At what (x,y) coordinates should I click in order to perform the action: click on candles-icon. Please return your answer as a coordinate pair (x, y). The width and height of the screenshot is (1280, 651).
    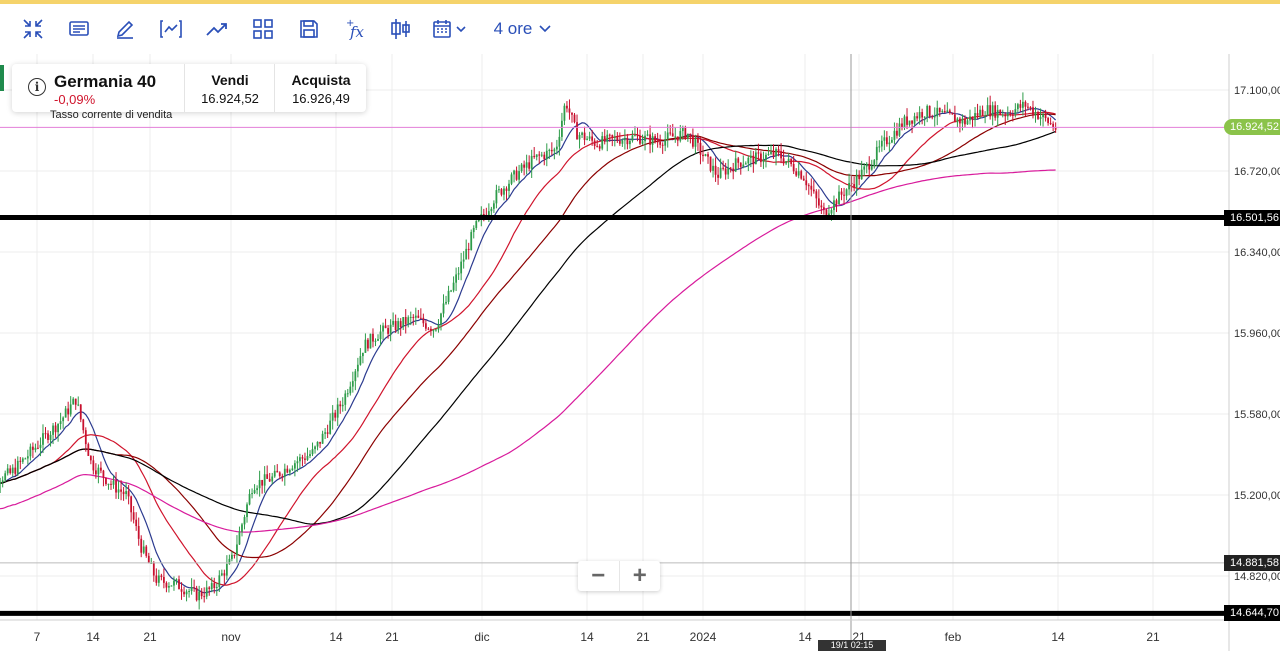
    Looking at the image, I should click on (401, 29).